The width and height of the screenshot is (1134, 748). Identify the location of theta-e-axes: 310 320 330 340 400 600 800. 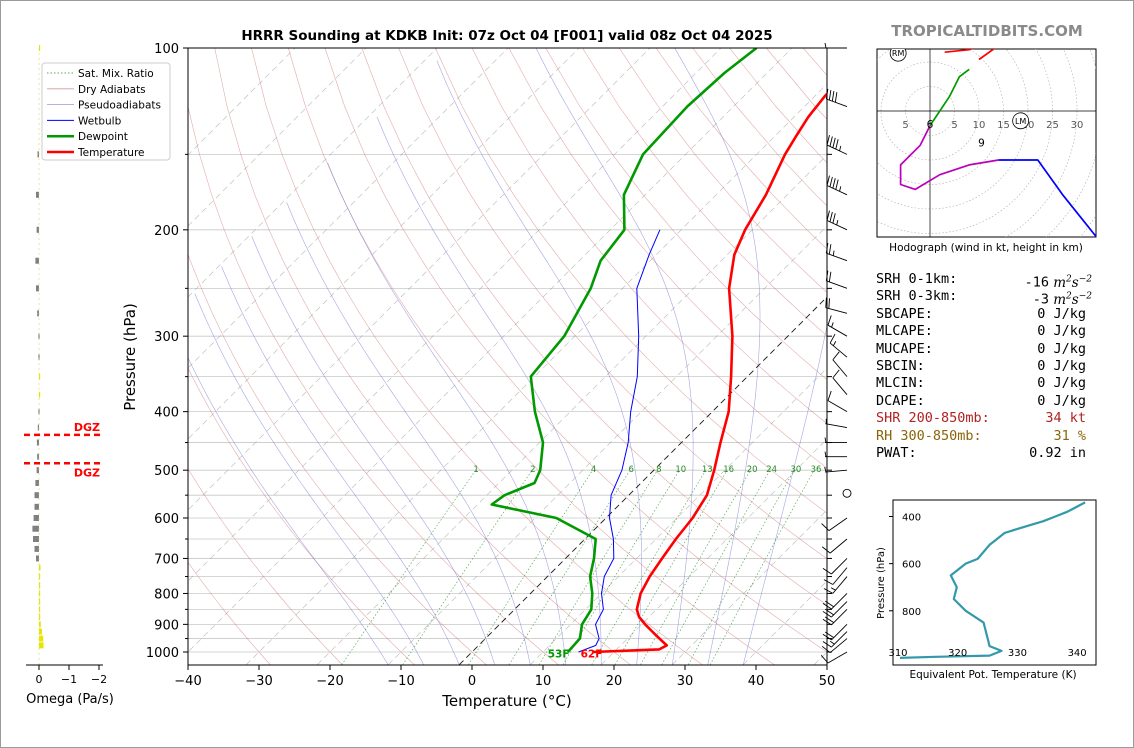
(987, 586).